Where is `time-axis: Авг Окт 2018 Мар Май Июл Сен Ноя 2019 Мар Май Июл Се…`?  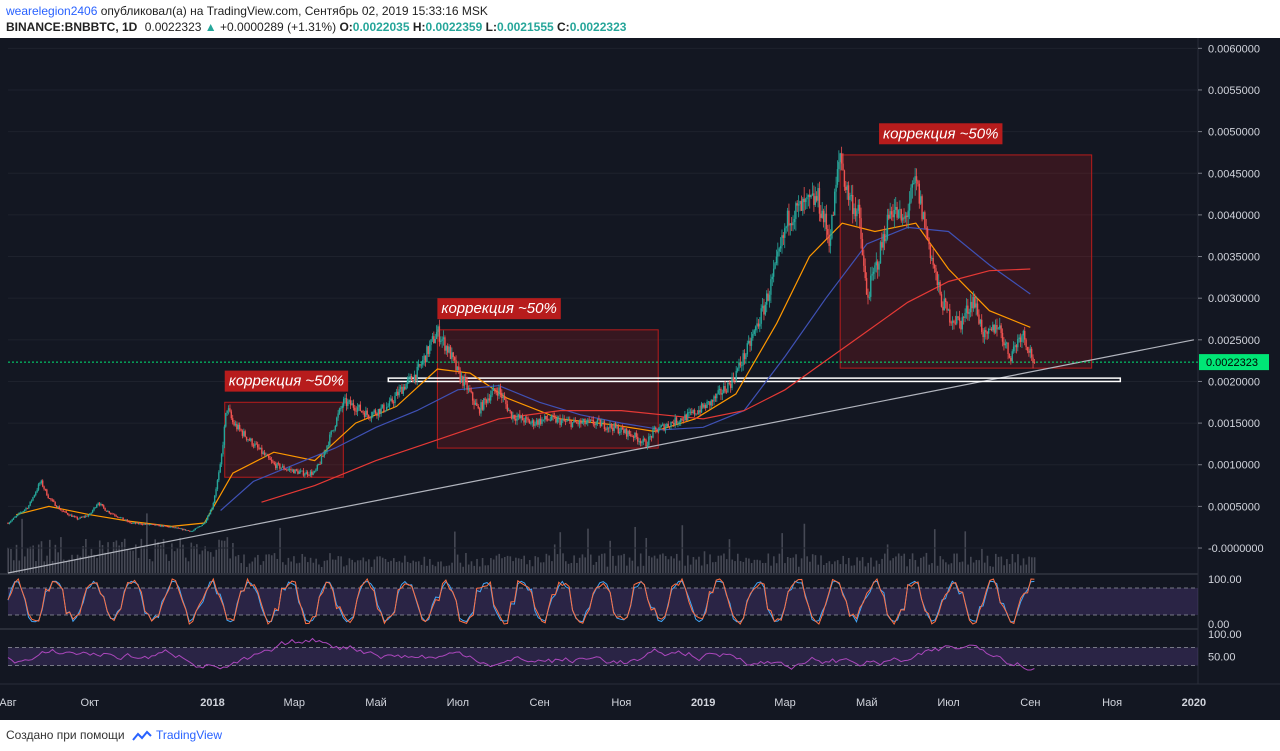 time-axis: Авг Окт 2018 Мар Май Июл Сен Ноя 2019 Мар Май Июл Се… is located at coordinates (603, 703).